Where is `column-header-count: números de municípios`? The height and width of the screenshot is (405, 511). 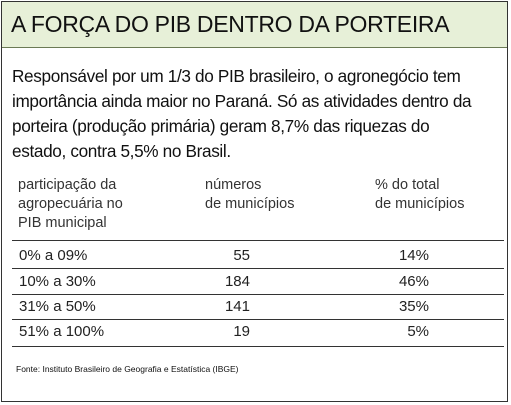 column-header-count: números de municípios is located at coordinates (249, 195).